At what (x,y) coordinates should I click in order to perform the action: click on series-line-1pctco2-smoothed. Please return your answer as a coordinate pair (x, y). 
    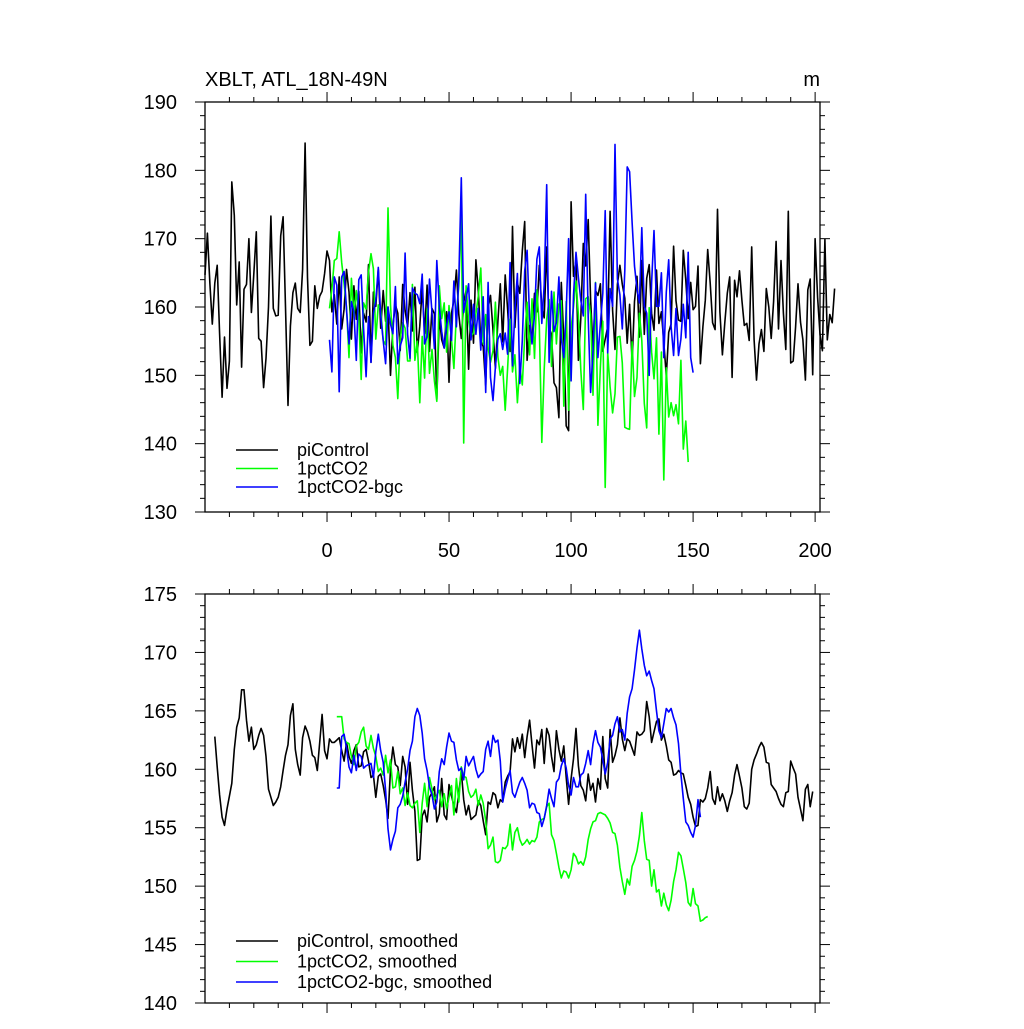
    Looking at the image, I should click on (522, 819).